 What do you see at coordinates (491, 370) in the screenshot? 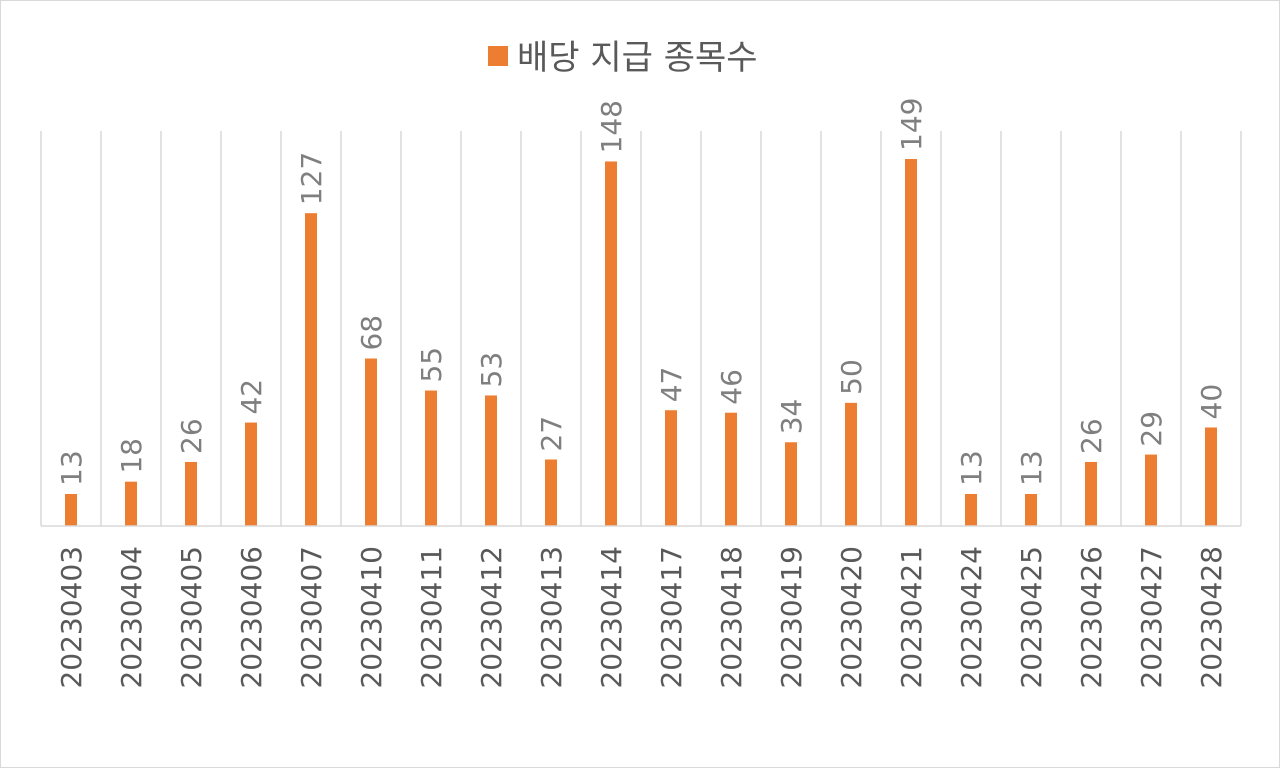
I see `data-label-20230412: 53` at bounding box center [491, 370].